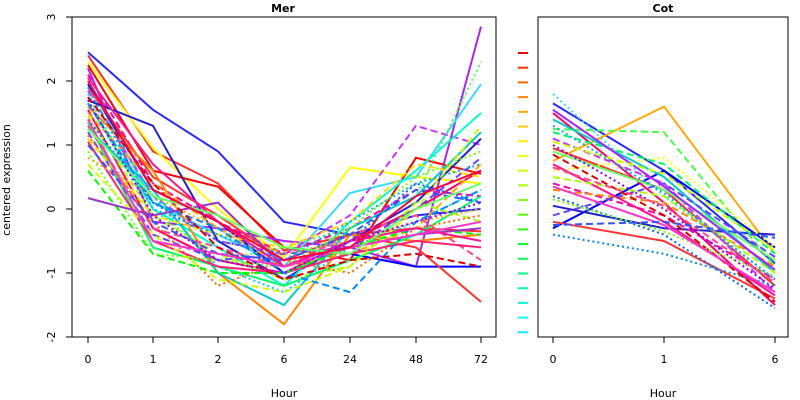 This screenshot has width=800, height=400. I want to click on x-axis-title-mer: Hour, so click(284, 393).